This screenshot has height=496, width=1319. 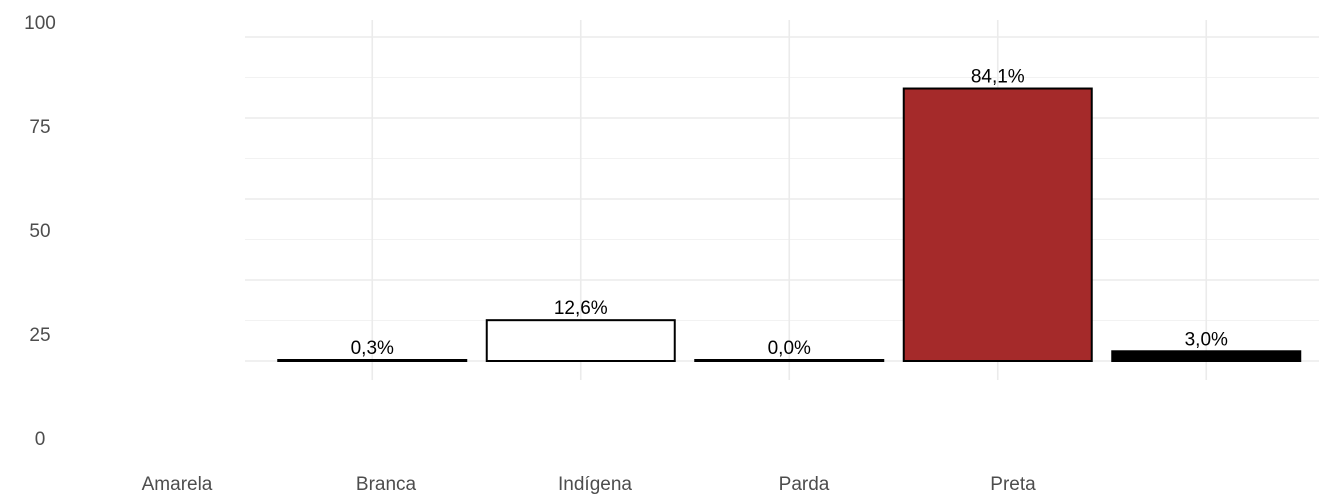 What do you see at coordinates (789, 348) in the screenshot?
I see `data-label: 0,0%` at bounding box center [789, 348].